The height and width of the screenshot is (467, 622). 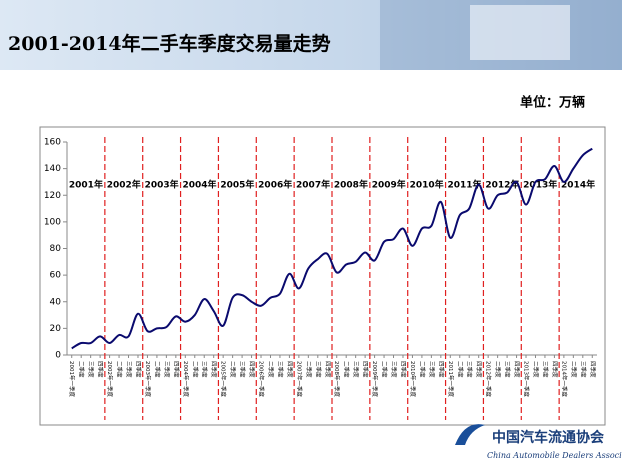 I want to click on year-label: 2002年, so click(x=124, y=185).